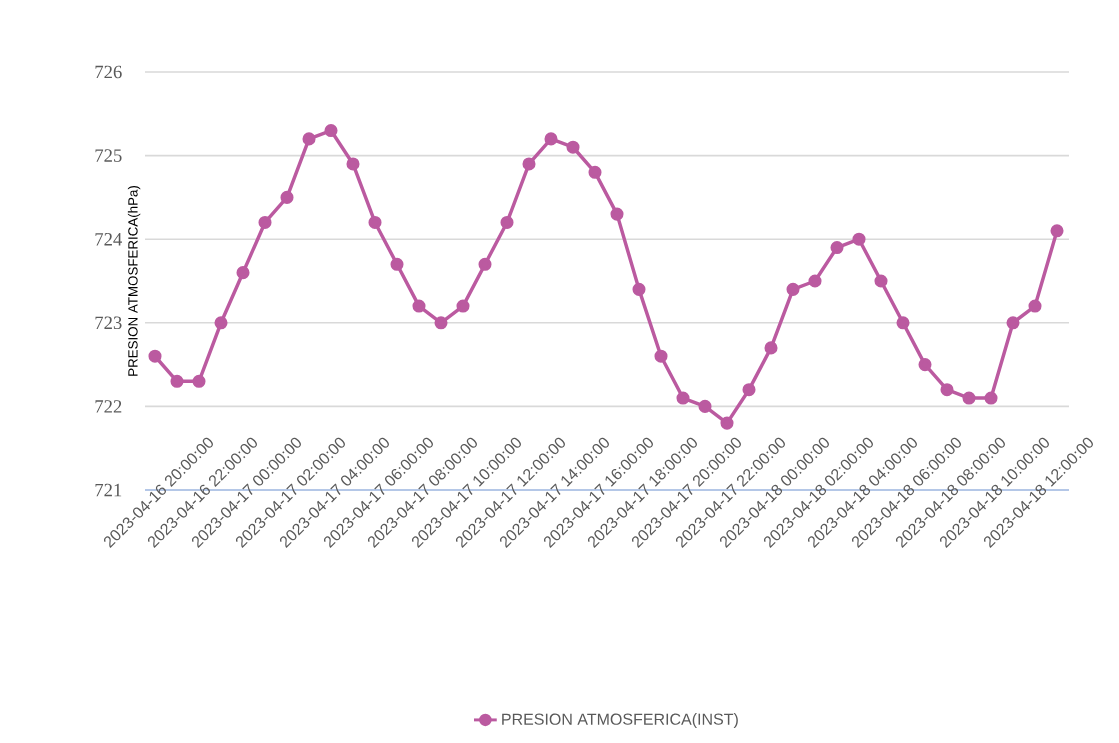 This screenshot has height=743, width=1119. I want to click on y-axis-title: PRESION ATMOSFERICA(hPa), so click(134, 281).